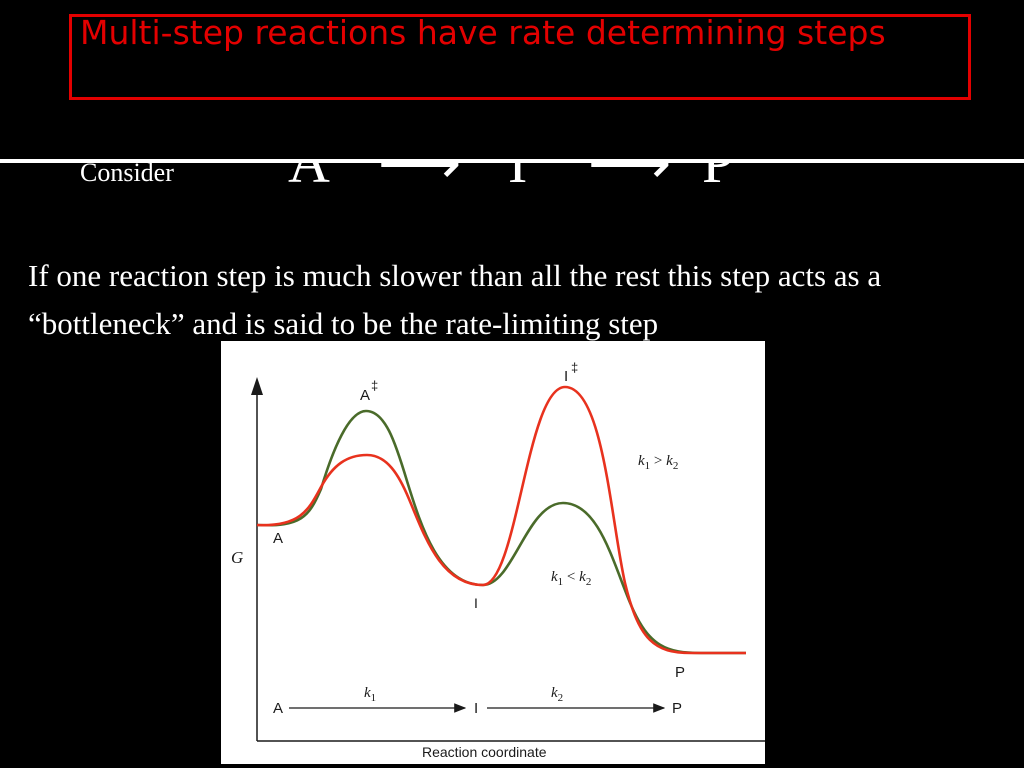 The image size is (1024, 768). I want to click on scheme-start: A, so click(278, 708).